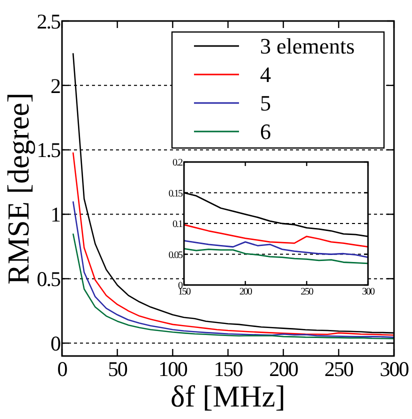  Describe the element at coordinates (55, 86) in the screenshot. I see `y-tick-label: 2` at that location.